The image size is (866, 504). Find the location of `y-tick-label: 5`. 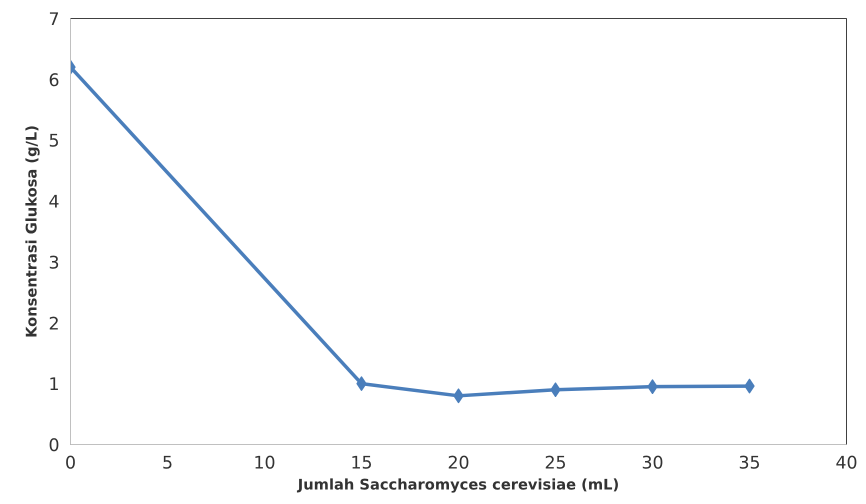

y-tick-label: 5 is located at coordinates (54, 142).